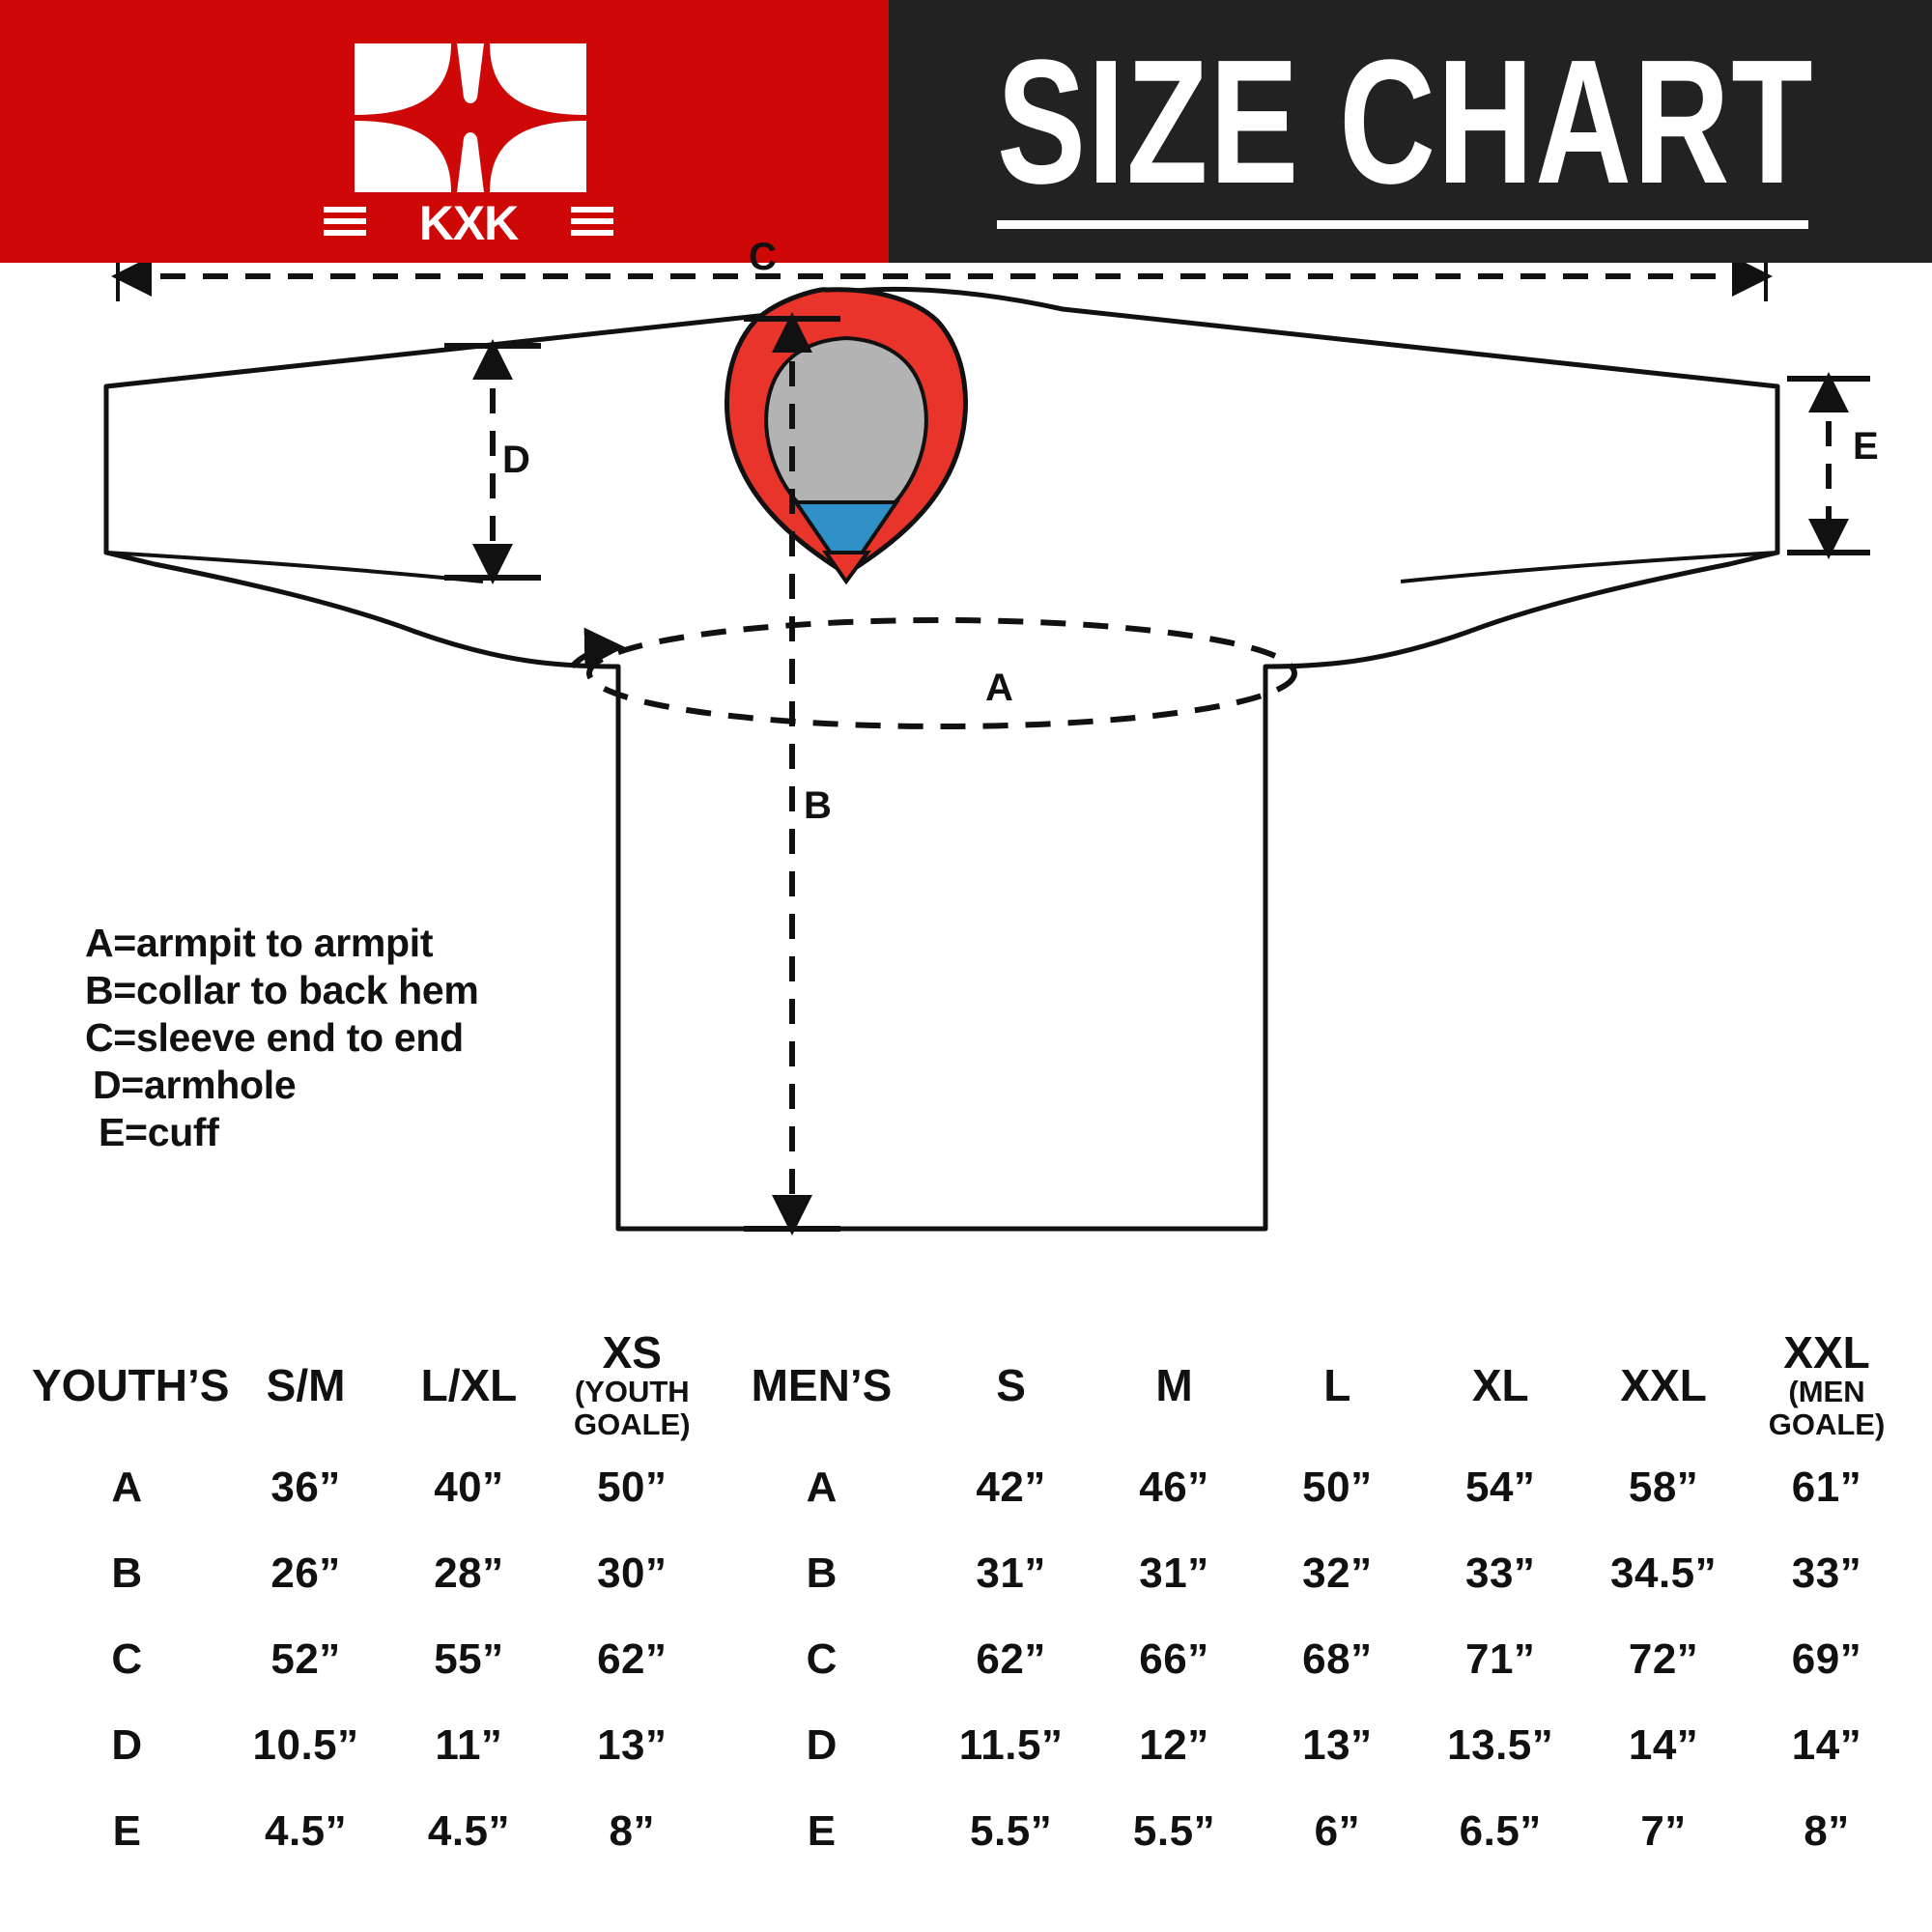 The height and width of the screenshot is (1932, 1932). I want to click on mens-row-label-d: D, so click(821, 1745).